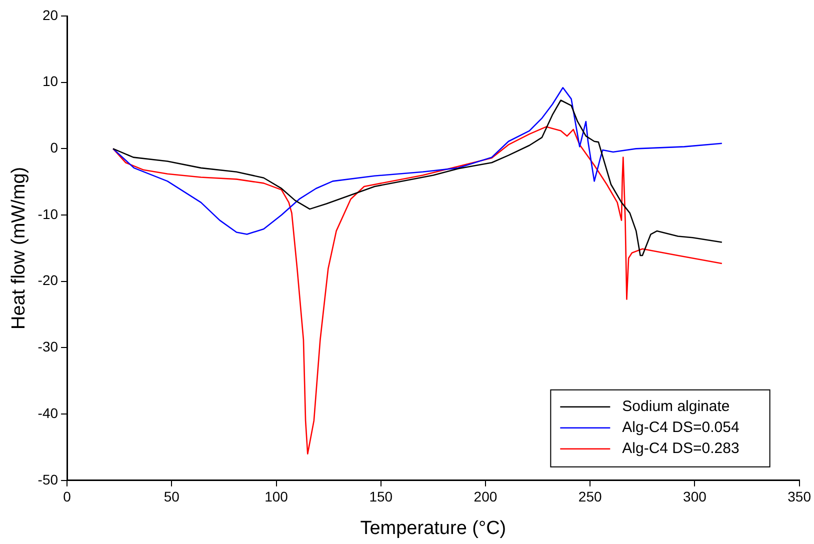  What do you see at coordinates (48, 280) in the screenshot?
I see `y-tick-label: -20` at bounding box center [48, 280].